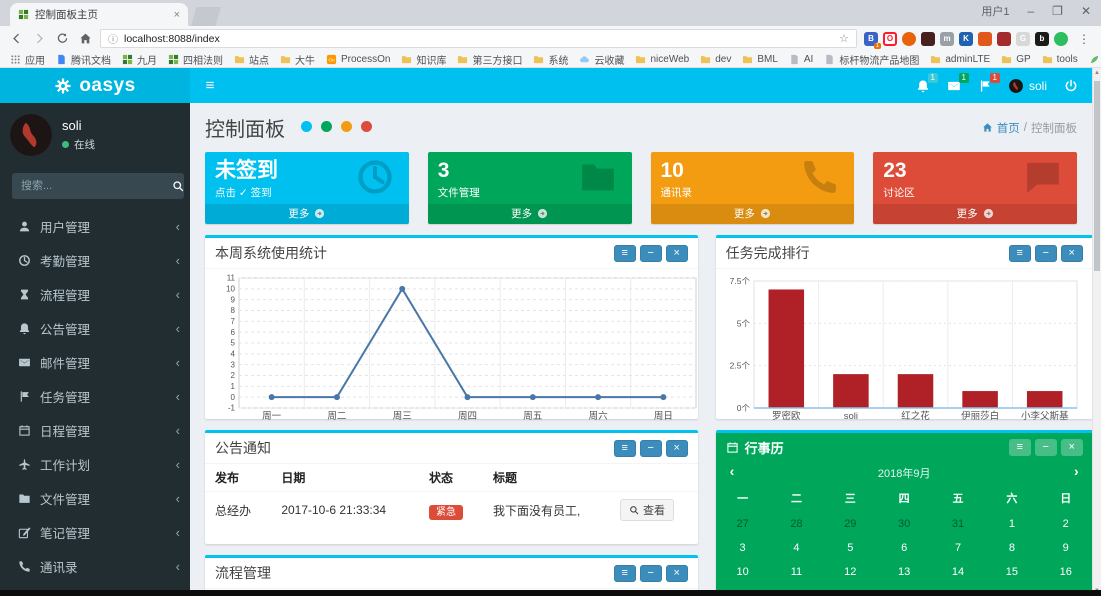 The height and width of the screenshot is (596, 1101). What do you see at coordinates (715, 59) in the screenshot?
I see `bookmark-item: dev` at bounding box center [715, 59].